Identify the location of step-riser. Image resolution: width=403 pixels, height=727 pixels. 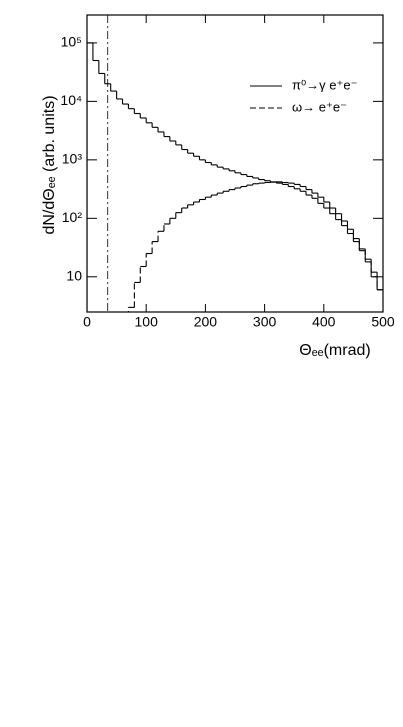
(252, 246).